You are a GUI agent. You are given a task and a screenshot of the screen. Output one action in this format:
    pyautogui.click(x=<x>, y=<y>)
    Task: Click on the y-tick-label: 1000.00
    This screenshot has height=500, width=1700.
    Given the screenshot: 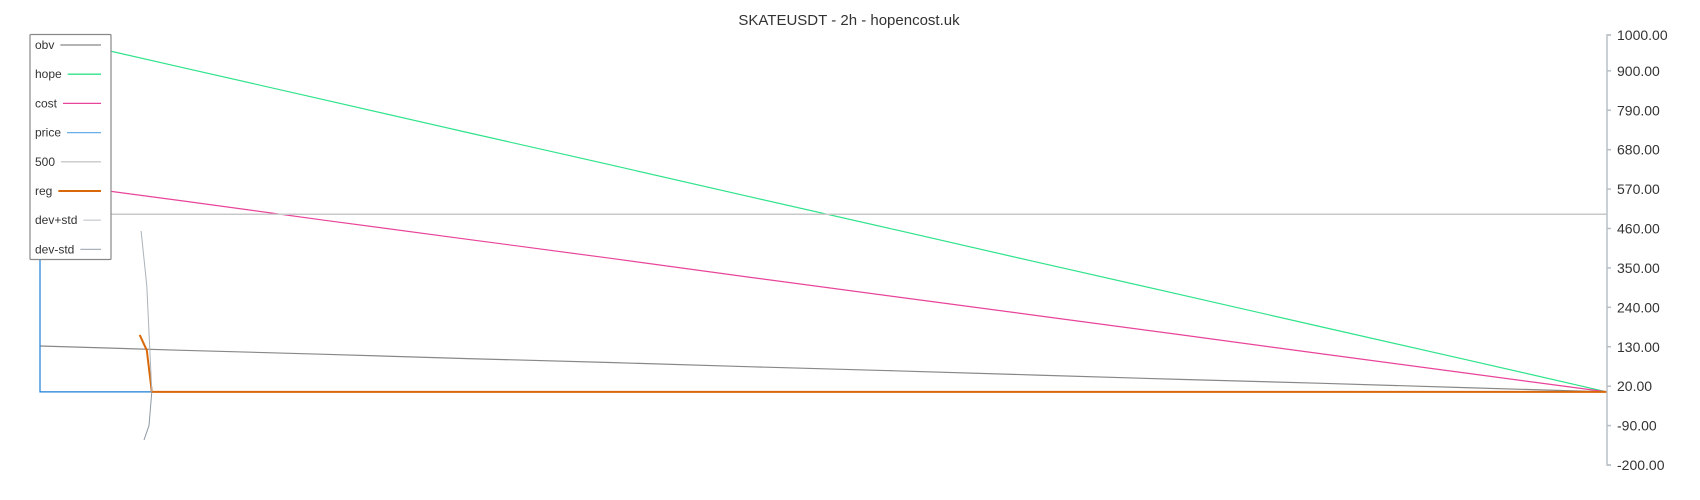 What is the action you would take?
    pyautogui.click(x=1642, y=35)
    